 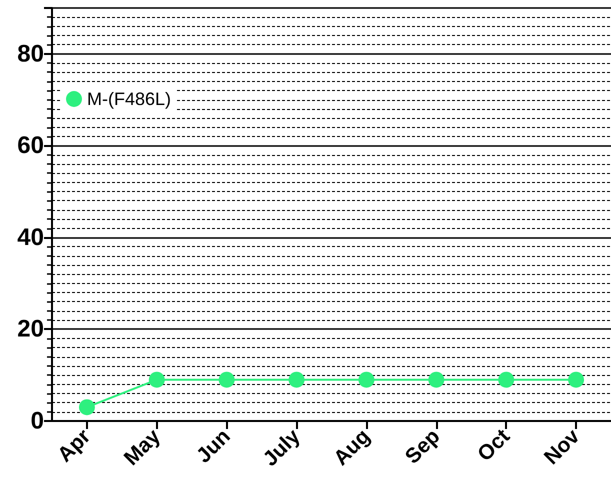 I want to click on y-tick-label: 0, so click(x=37, y=421).